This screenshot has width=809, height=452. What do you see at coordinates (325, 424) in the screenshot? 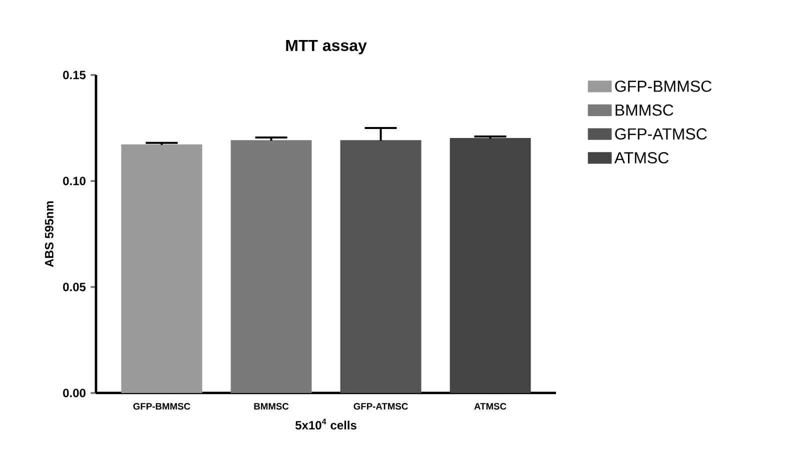
I see `x-axis-title: 5x10$^{4}$ cells` at bounding box center [325, 424].